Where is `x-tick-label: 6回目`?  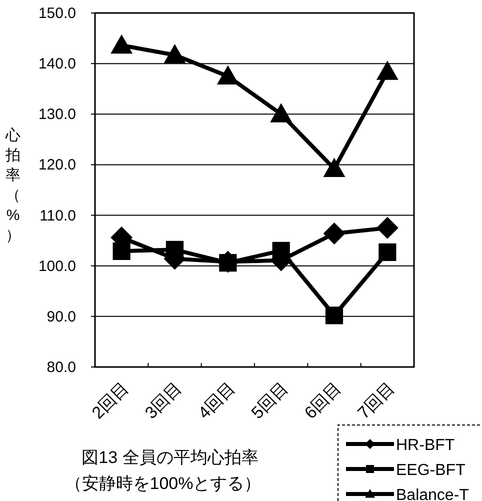 x-tick-label: 6回目 is located at coordinates (323, 400).